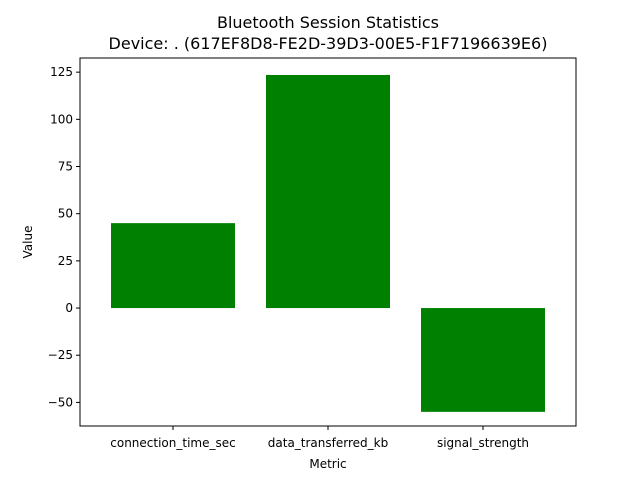 This screenshot has width=640, height=480. What do you see at coordinates (60, 402) in the screenshot?
I see `y-tick-label: −50` at bounding box center [60, 402].